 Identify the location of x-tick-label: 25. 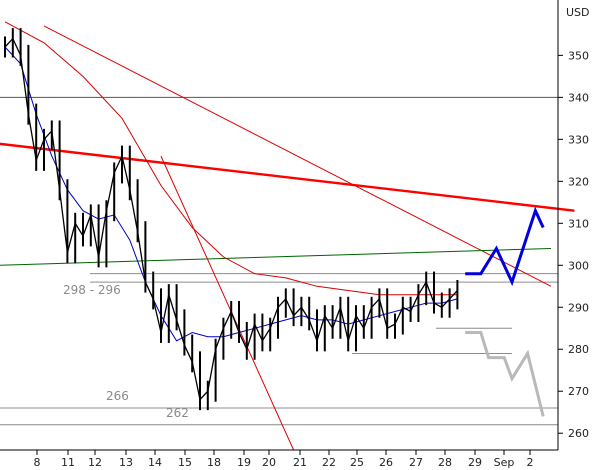
(357, 462).